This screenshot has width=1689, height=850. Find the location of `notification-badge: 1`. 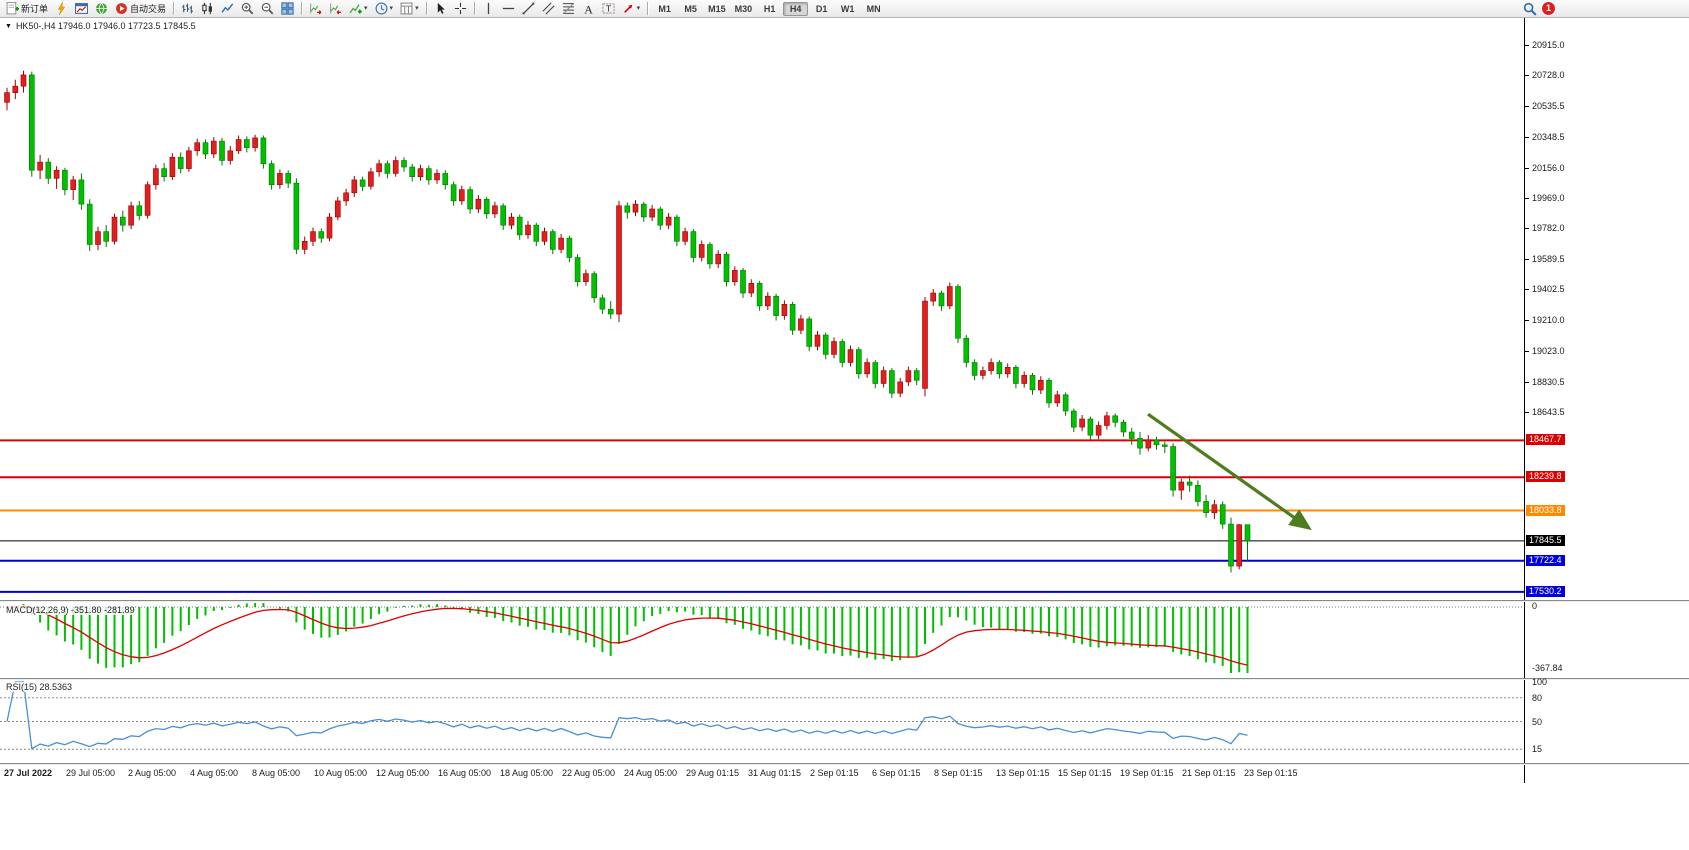

notification-badge: 1 is located at coordinates (1548, 8).